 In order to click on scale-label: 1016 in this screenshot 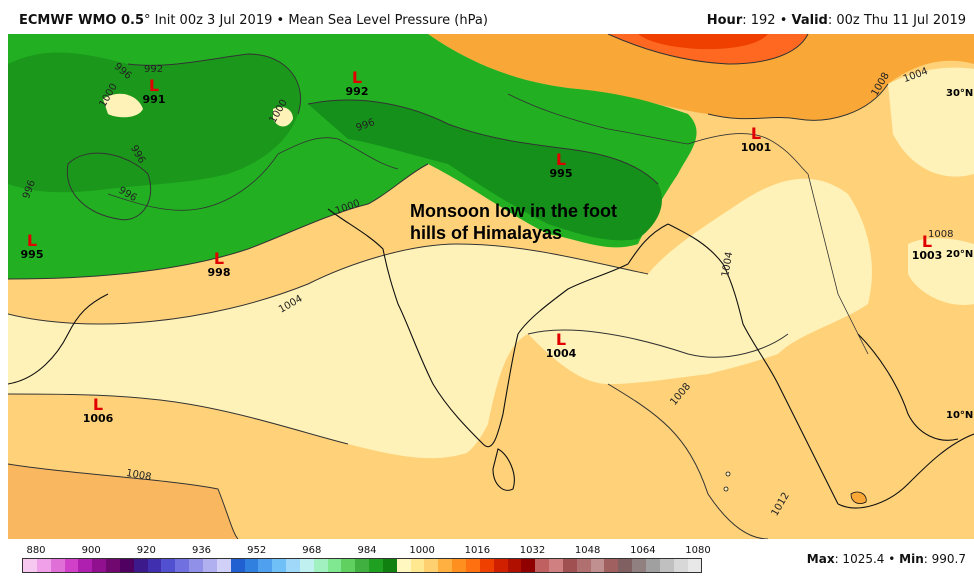, I will do `click(477, 550)`.